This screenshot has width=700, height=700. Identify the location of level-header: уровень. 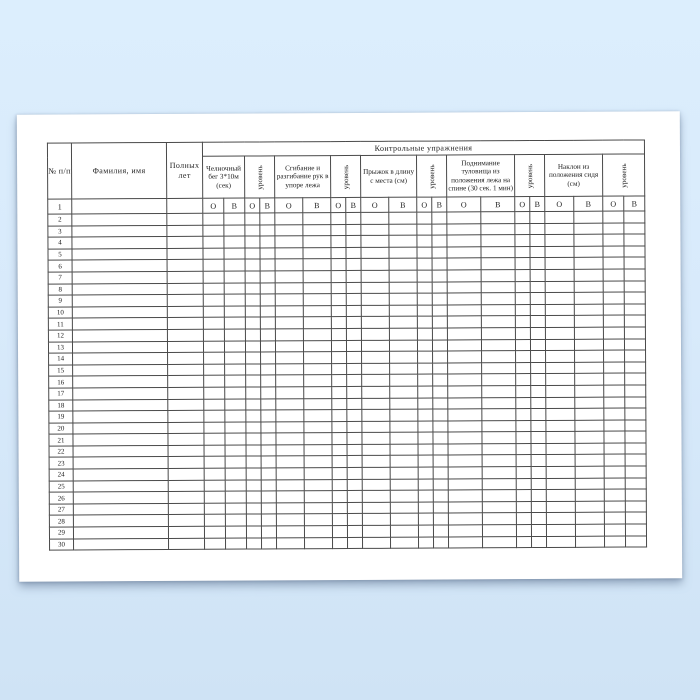
(529, 175).